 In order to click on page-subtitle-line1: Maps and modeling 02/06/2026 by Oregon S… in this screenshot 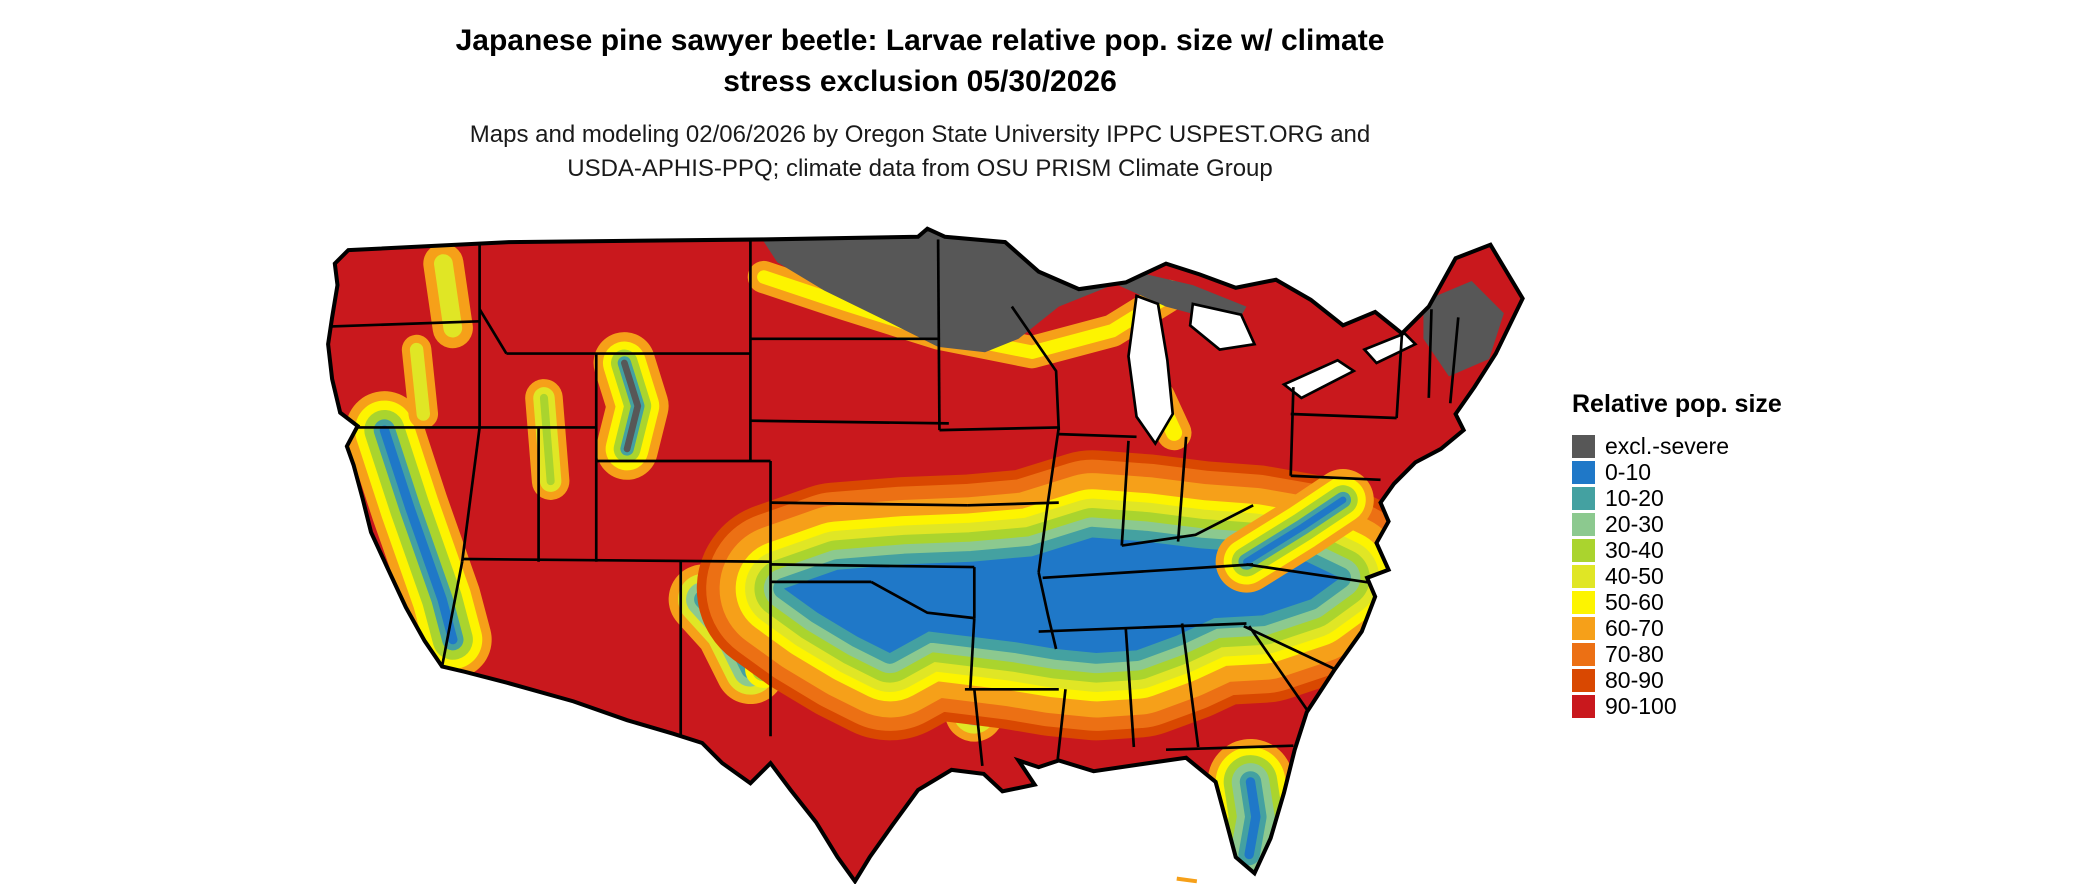, I will do `click(920, 134)`.